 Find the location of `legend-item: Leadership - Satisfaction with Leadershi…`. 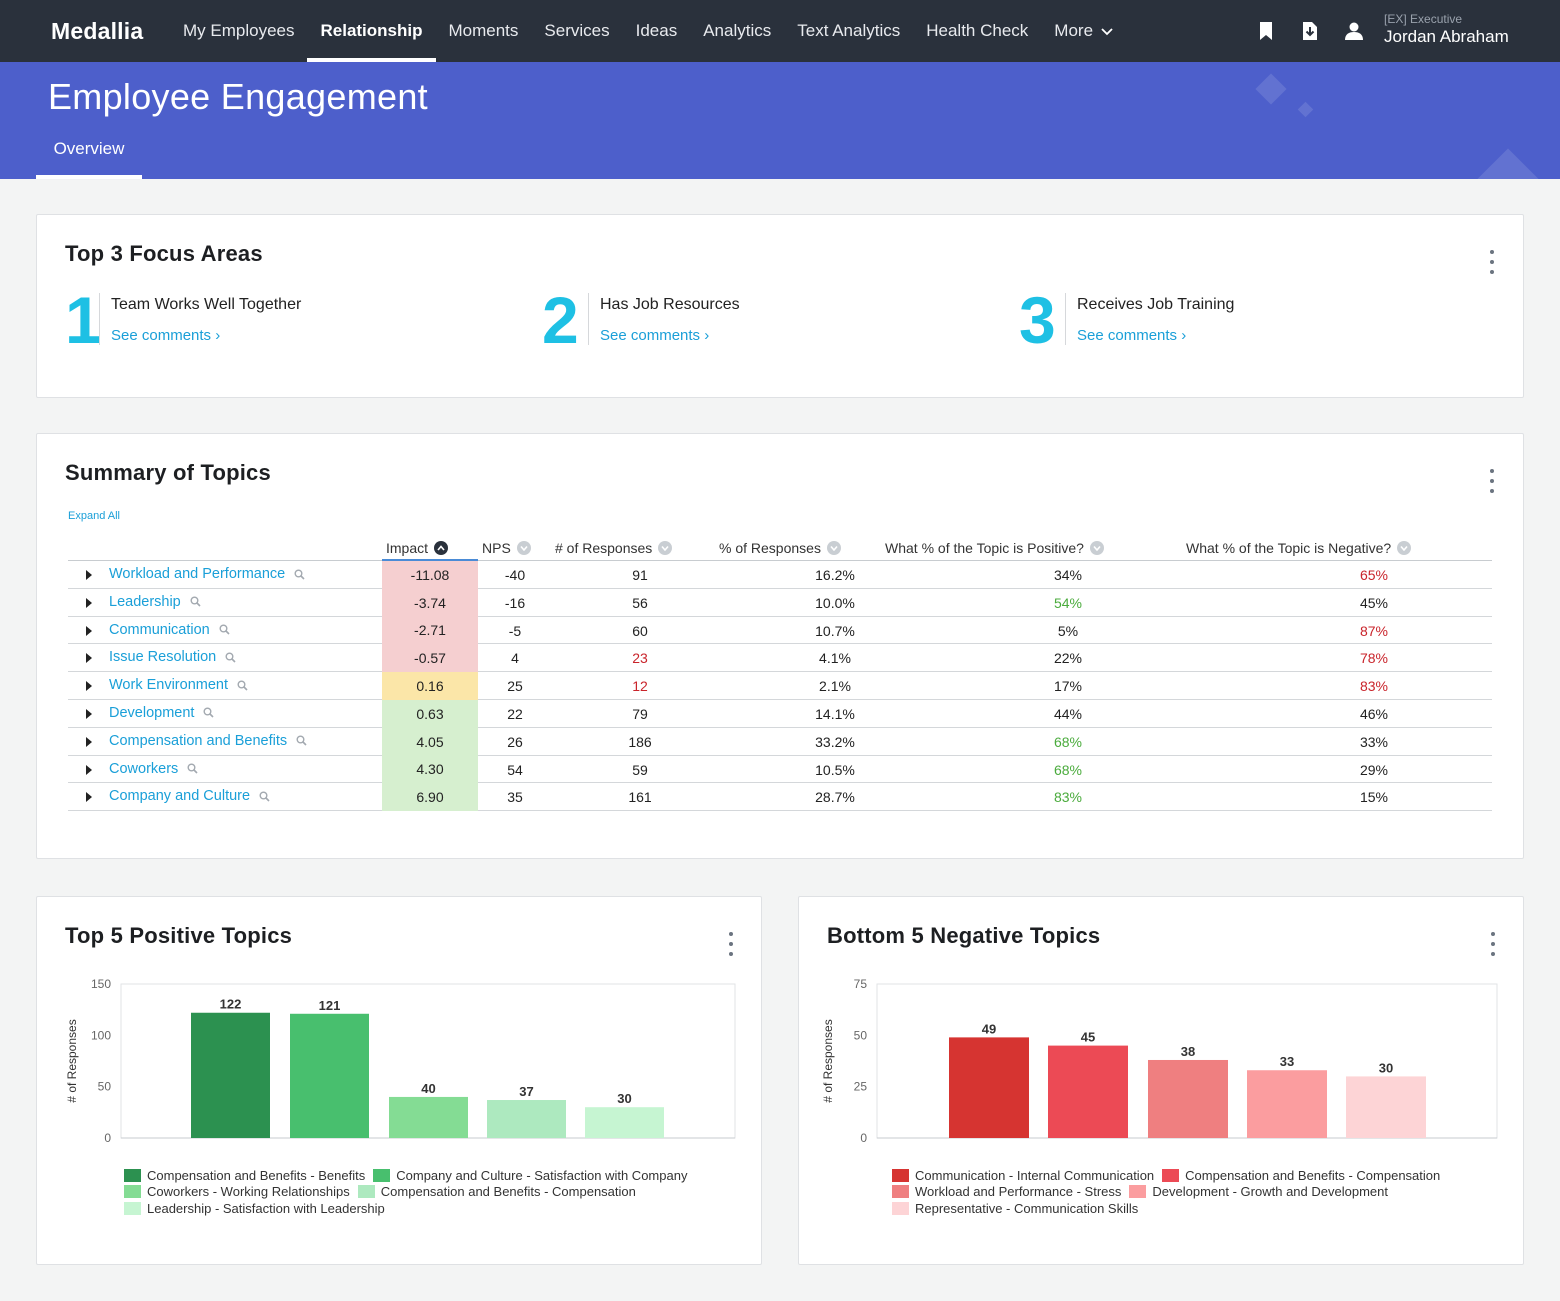

legend-item: Leadership - Satisfaction with Leadershi… is located at coordinates (254, 1208).